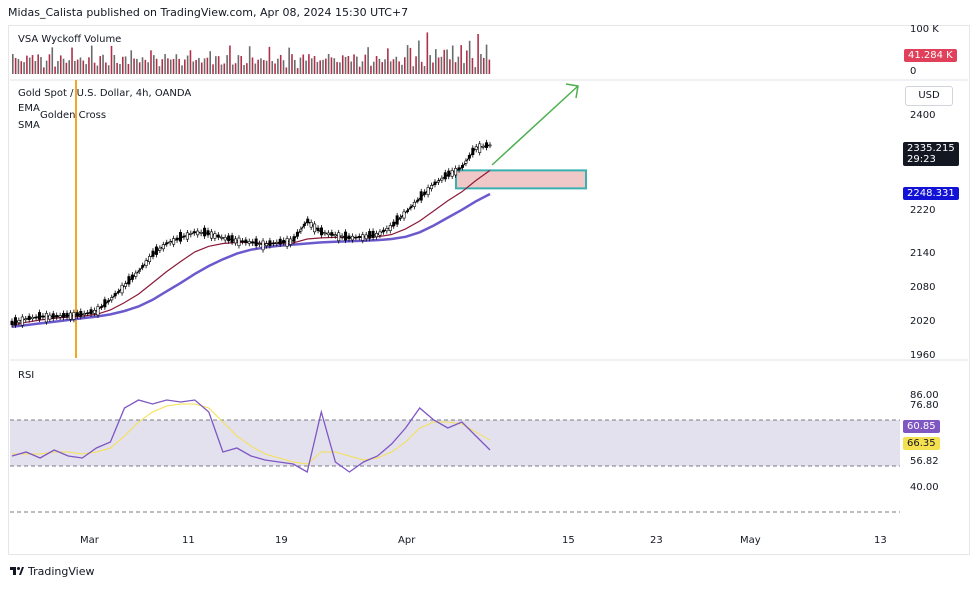 The height and width of the screenshot is (589, 978). I want to click on rsi-title: RSI, so click(26, 375).